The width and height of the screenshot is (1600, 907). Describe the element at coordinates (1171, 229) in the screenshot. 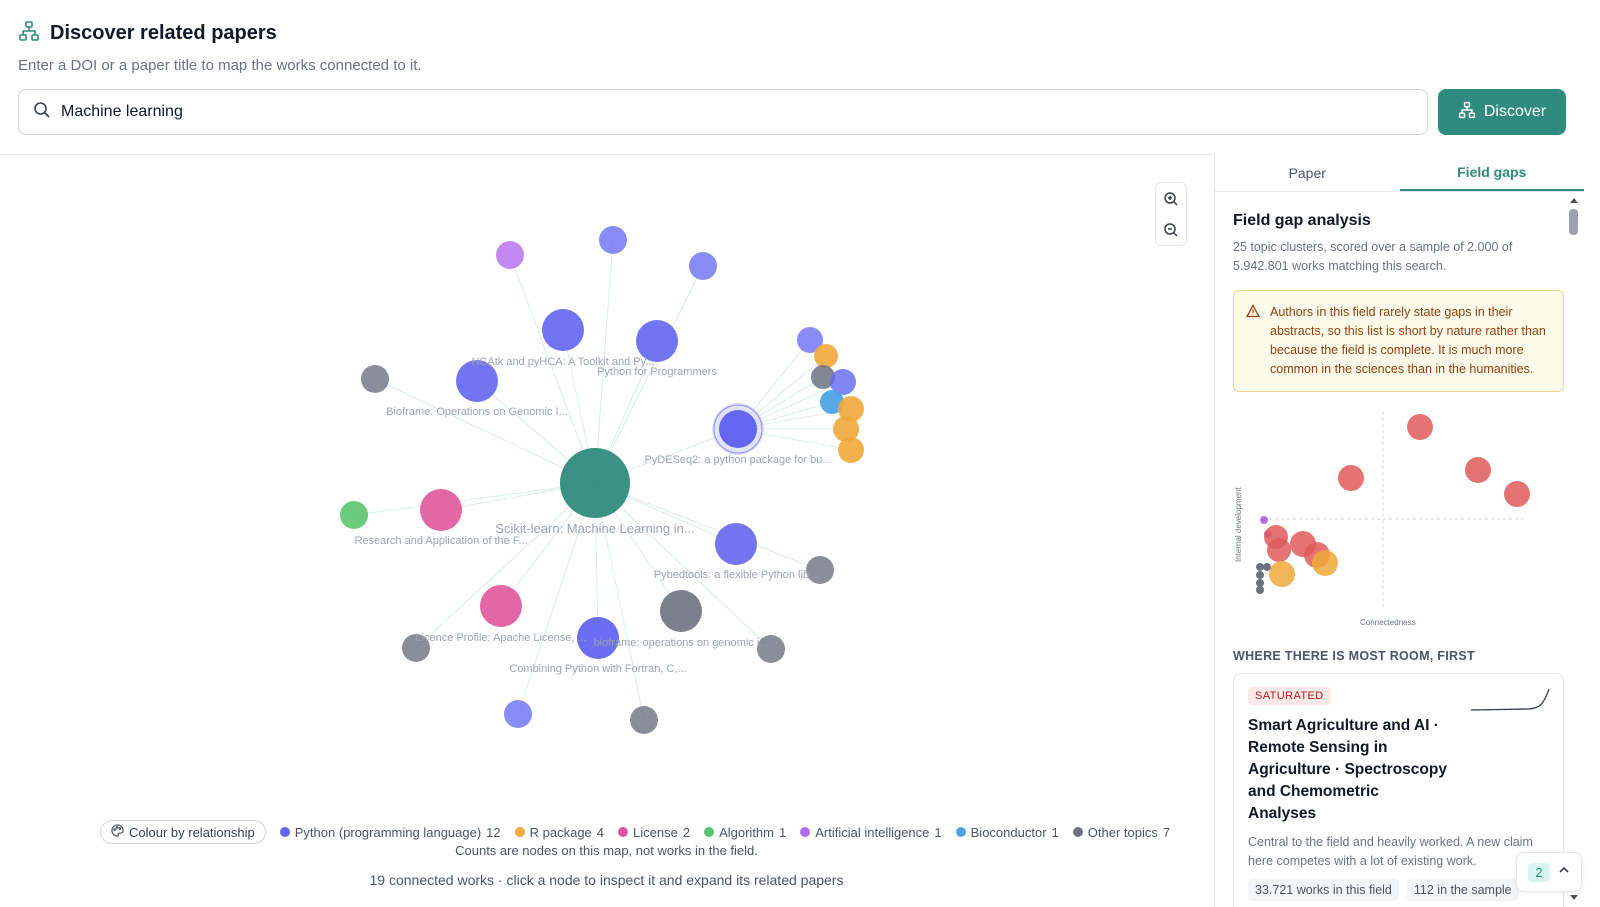

I see `zoom-out-button` at that location.